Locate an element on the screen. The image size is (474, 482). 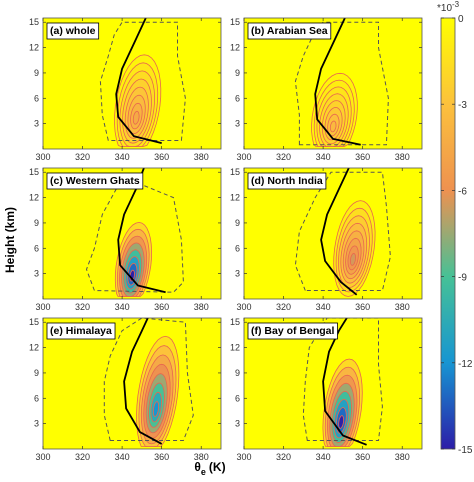
x-axis-label-unit: (K) is located at coordinates (217, 467).